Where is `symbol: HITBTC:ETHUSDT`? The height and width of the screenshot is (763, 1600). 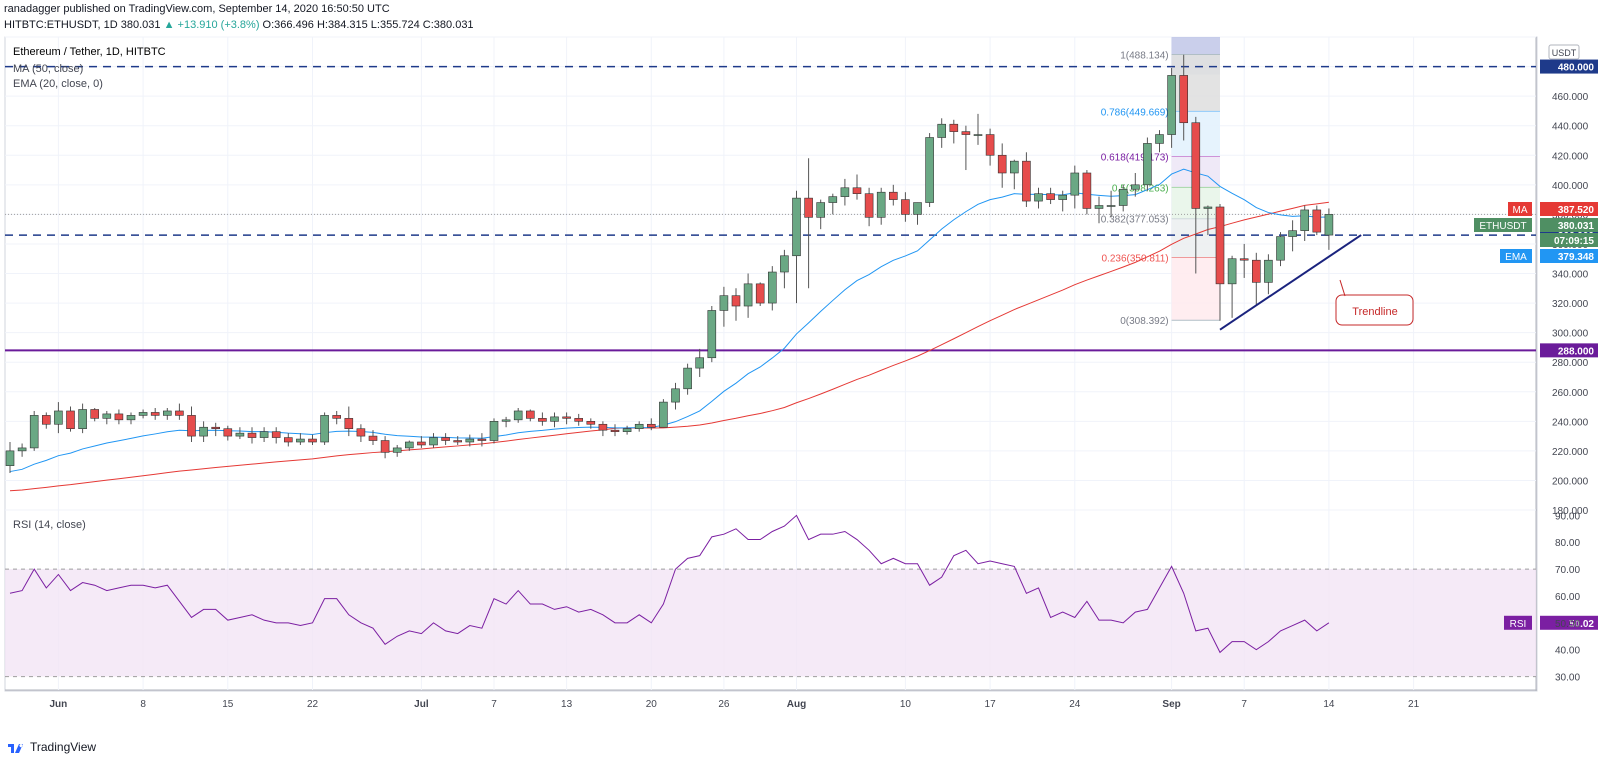
symbol: HITBTC:ETHUSDT is located at coordinates (51, 25).